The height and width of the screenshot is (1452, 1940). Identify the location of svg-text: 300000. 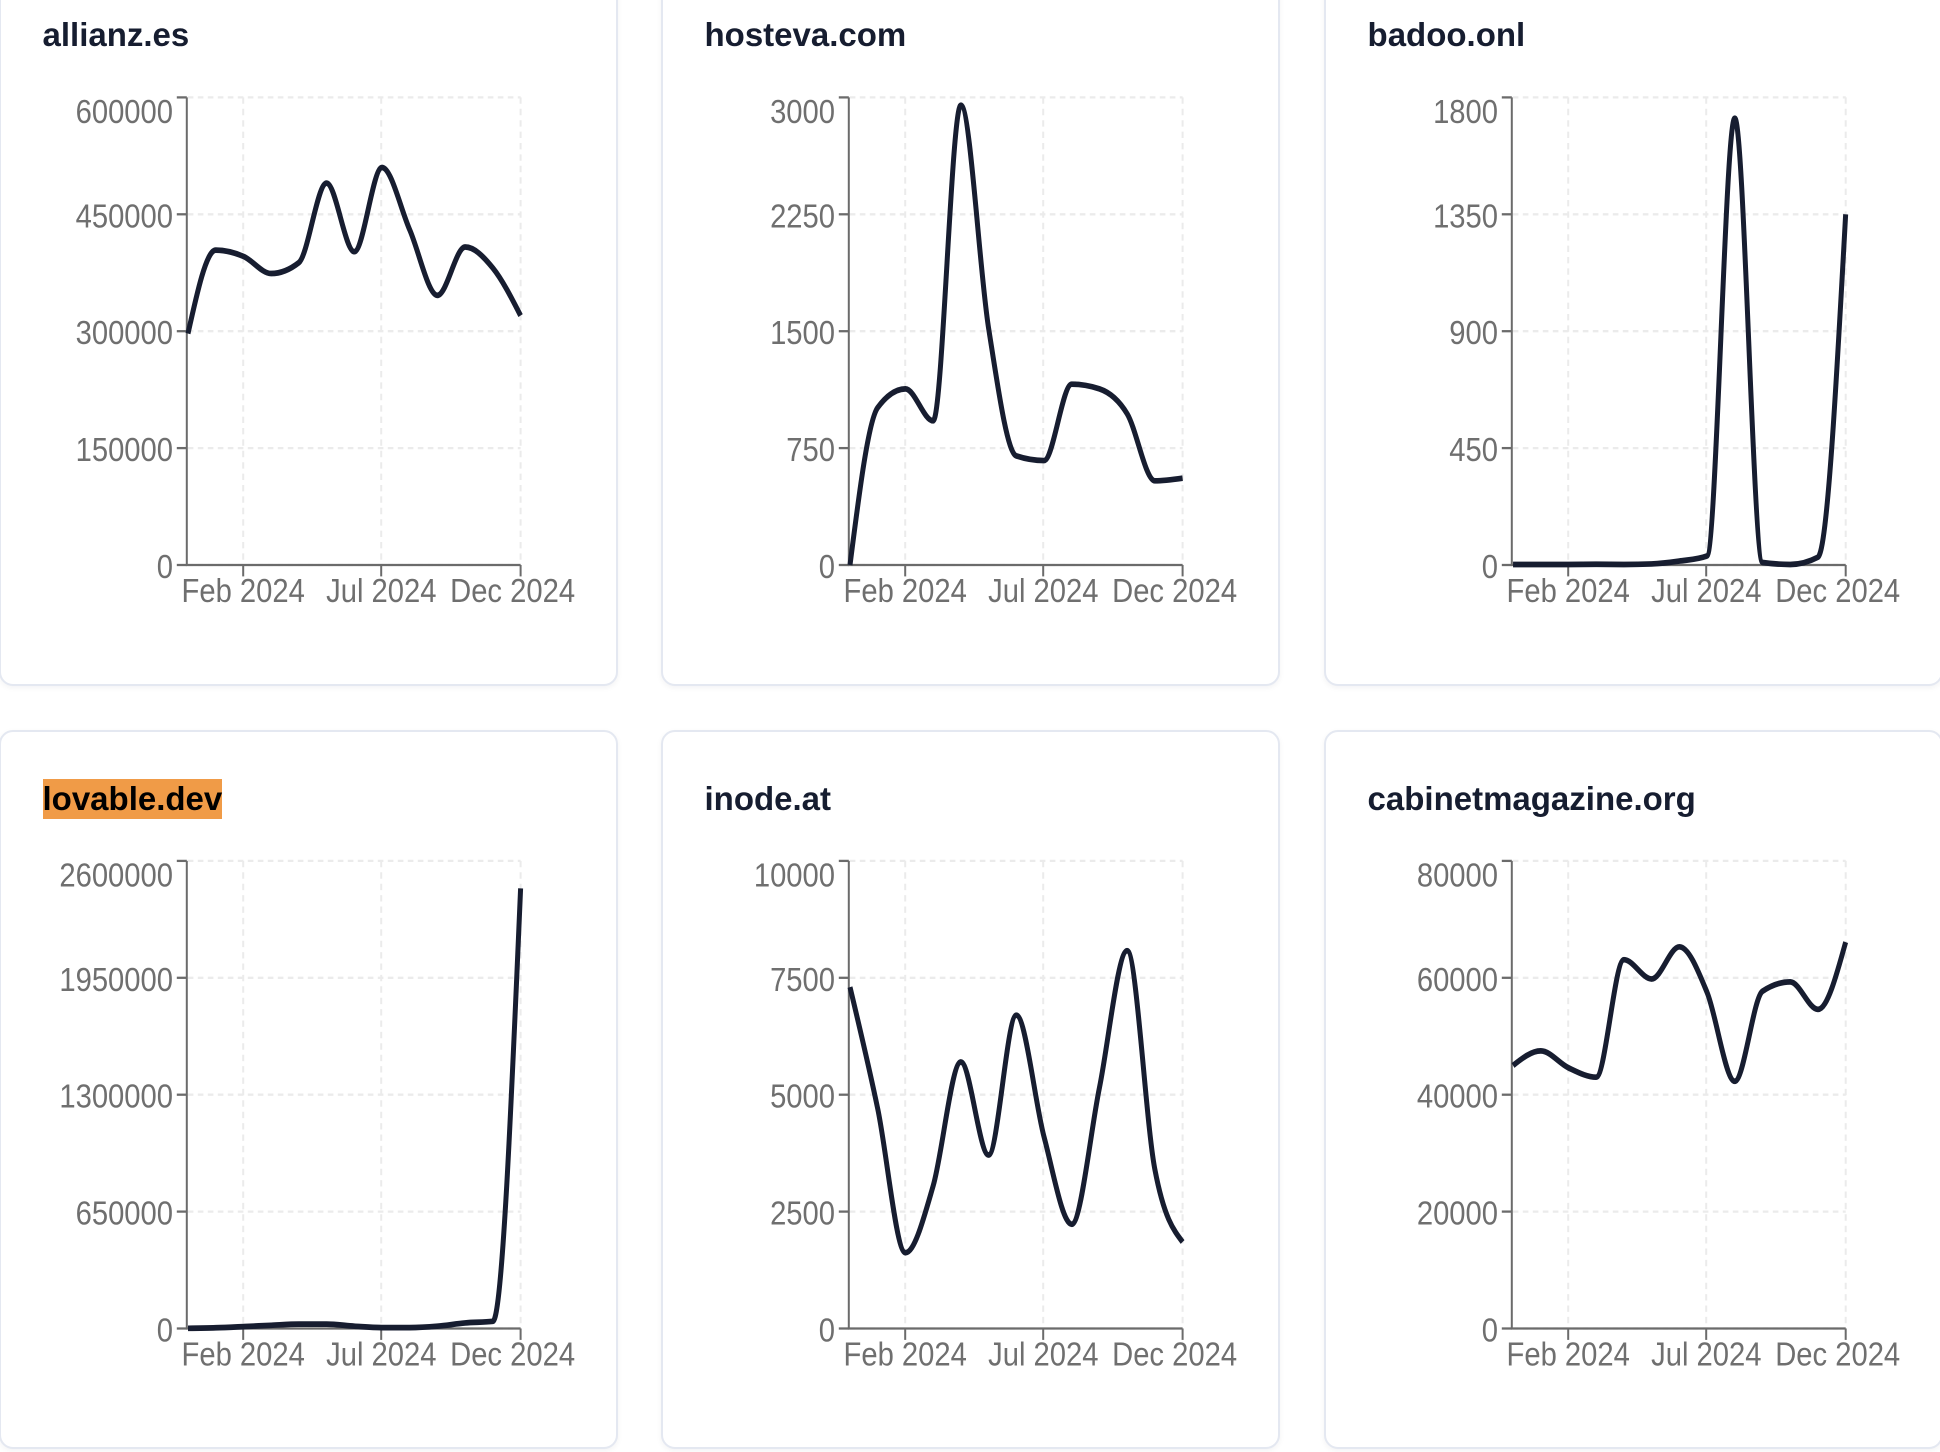
(124, 332).